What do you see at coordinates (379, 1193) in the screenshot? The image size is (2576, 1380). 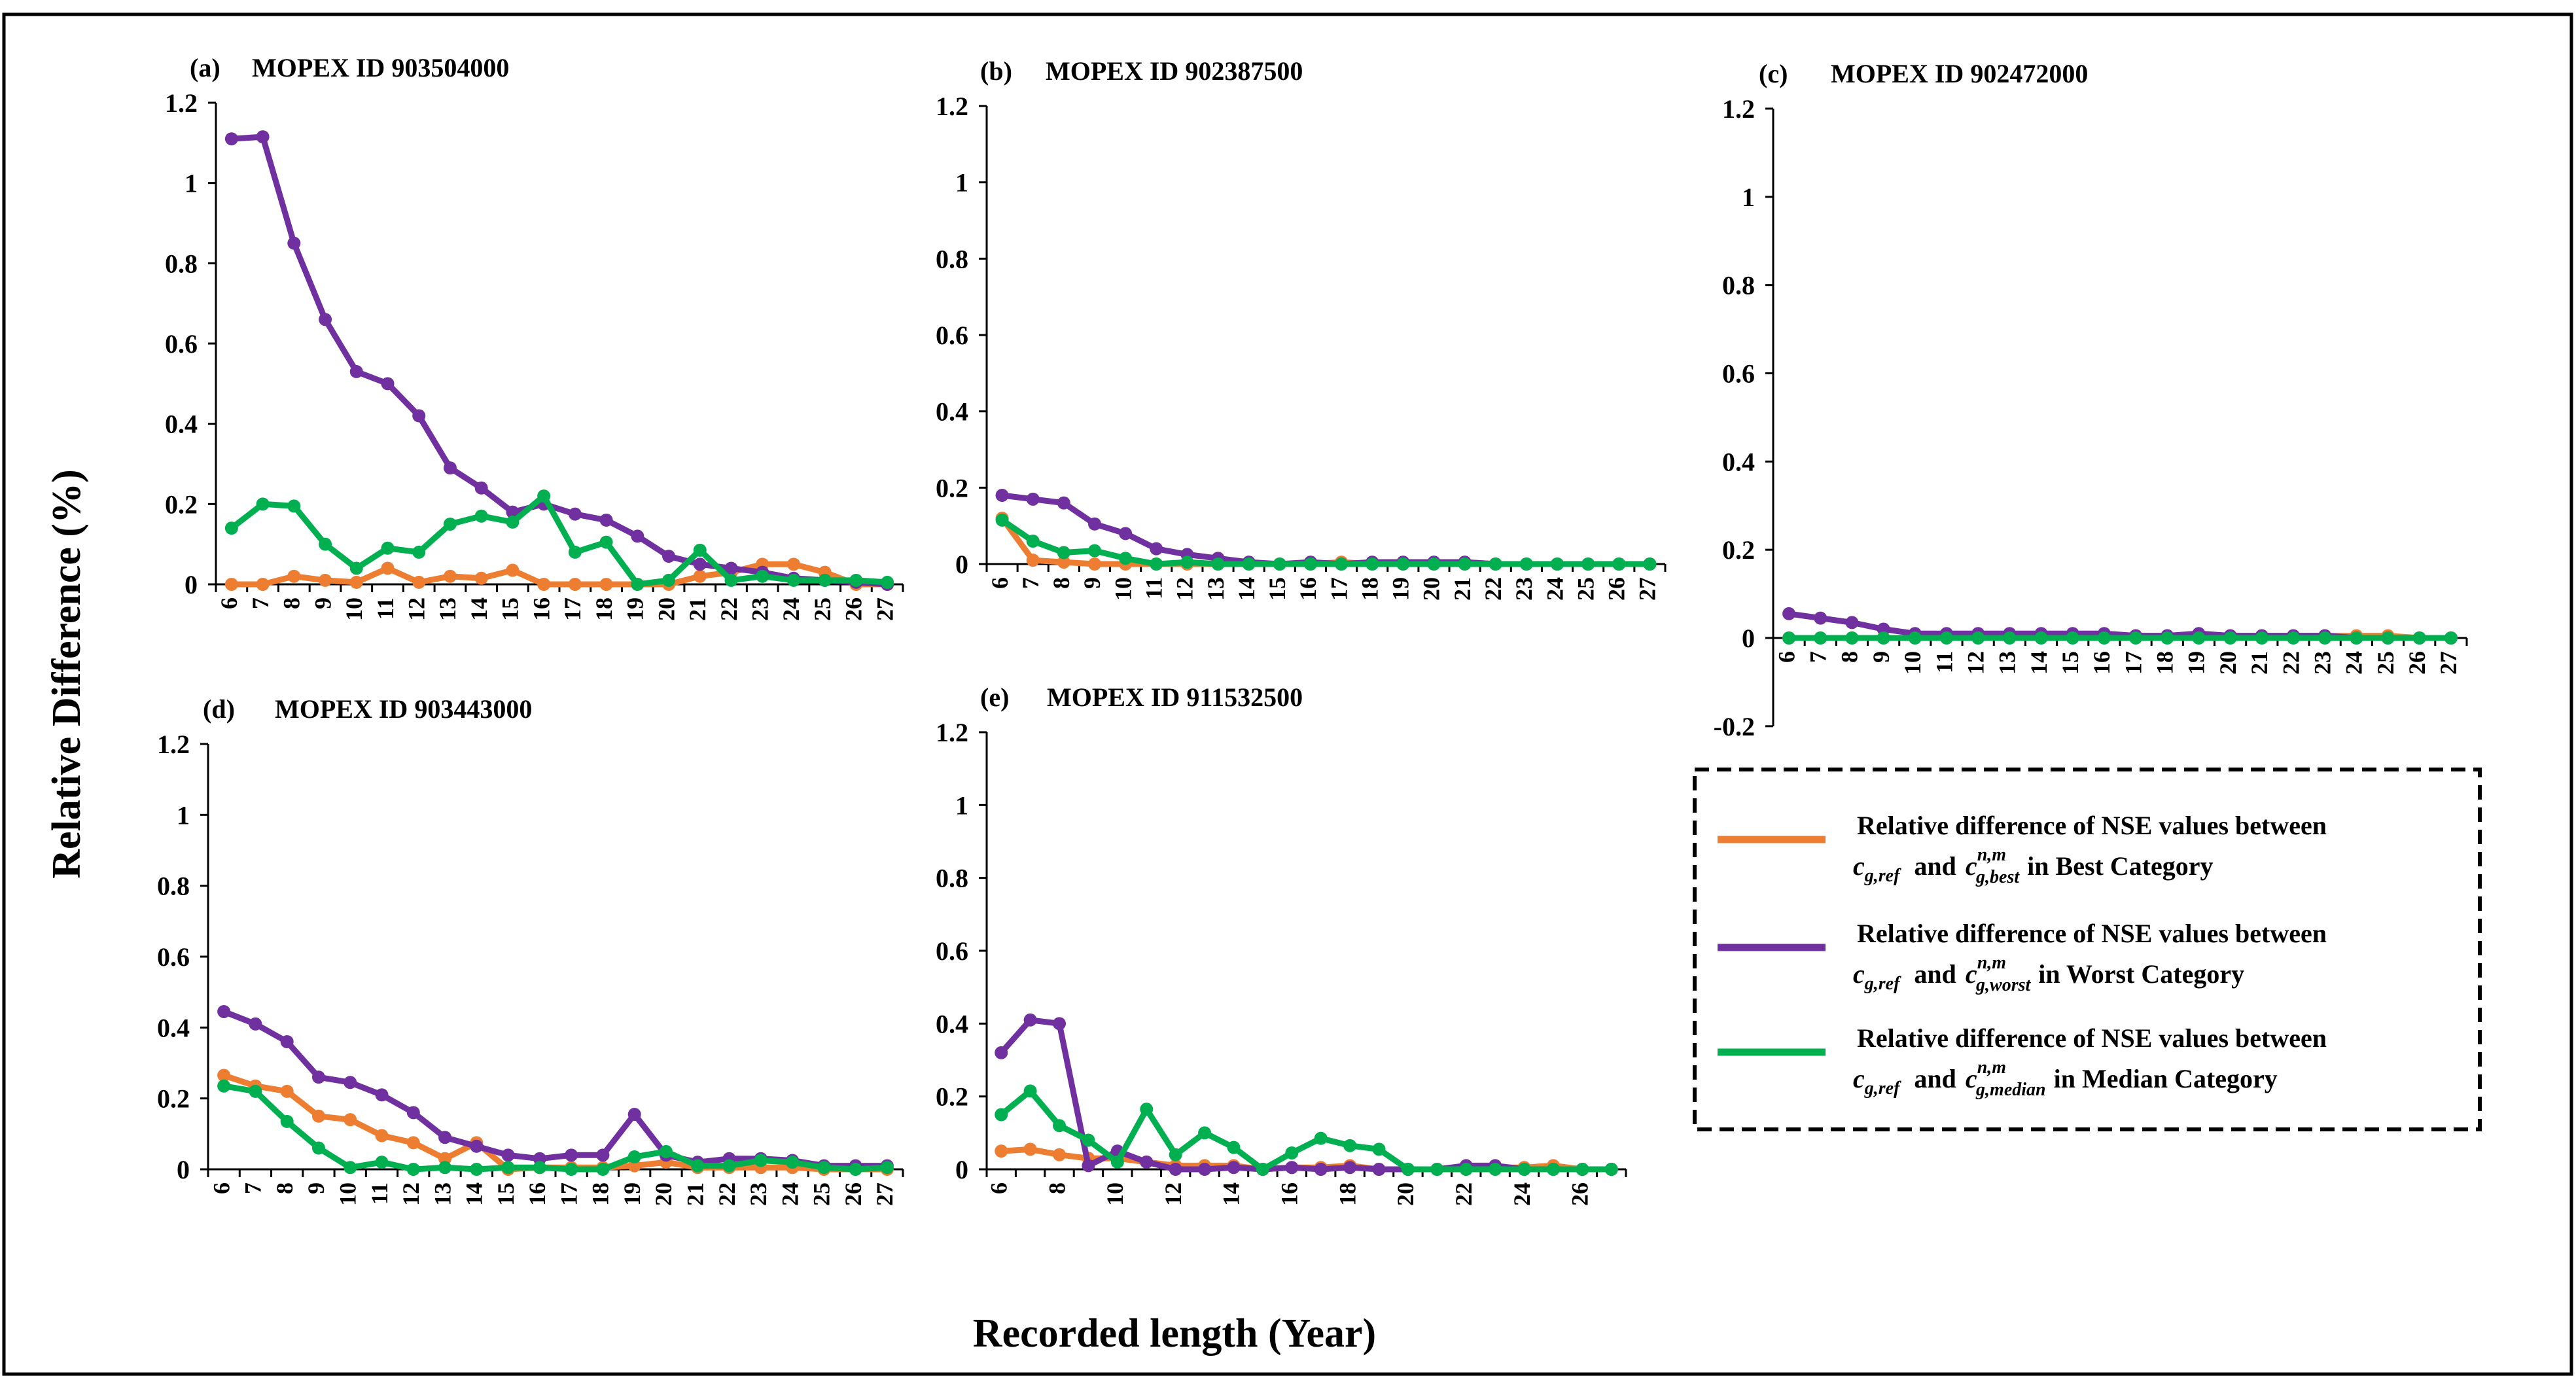 I see `x-tick-label: 11` at bounding box center [379, 1193].